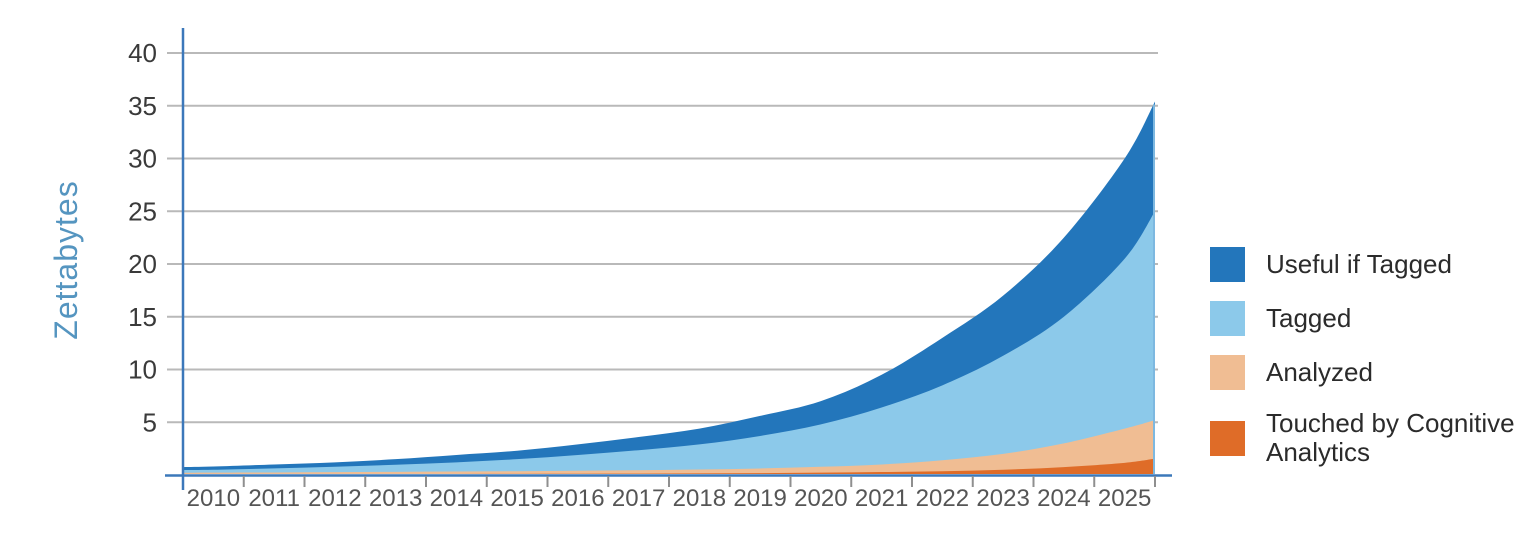  I want to click on legend-swatch-analyzed, so click(1227, 372).